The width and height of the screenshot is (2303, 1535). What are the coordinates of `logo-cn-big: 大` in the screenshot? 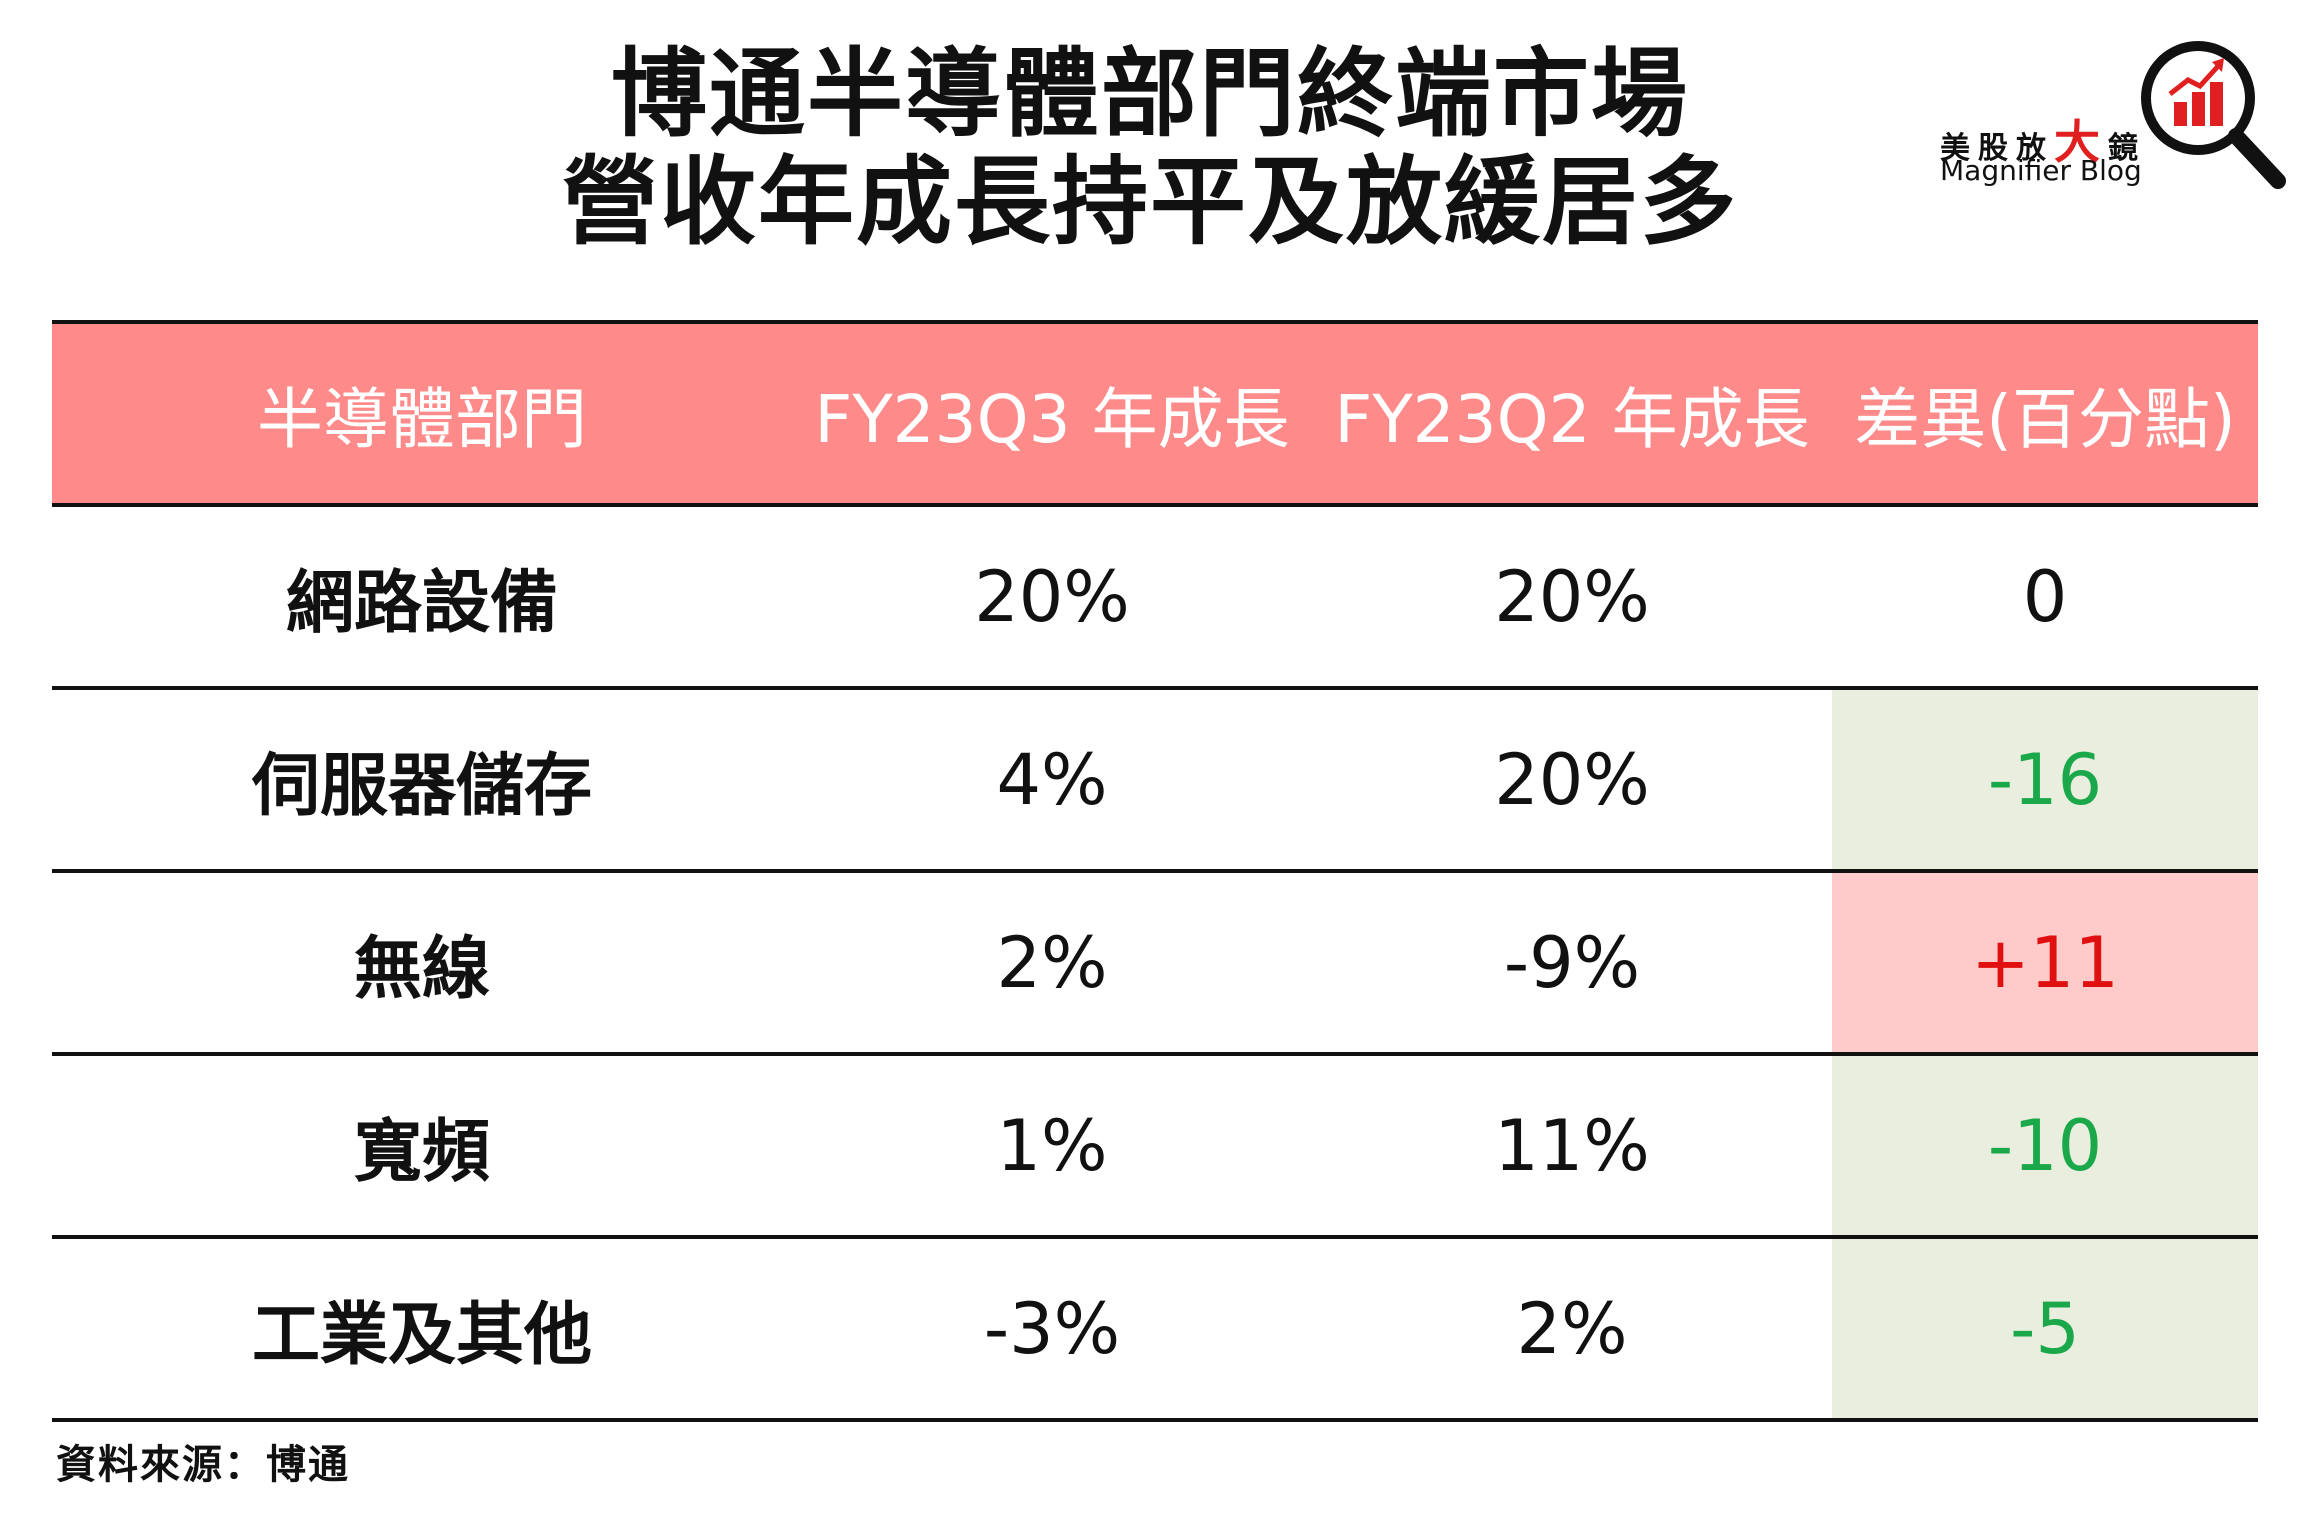 It's located at (2081, 142).